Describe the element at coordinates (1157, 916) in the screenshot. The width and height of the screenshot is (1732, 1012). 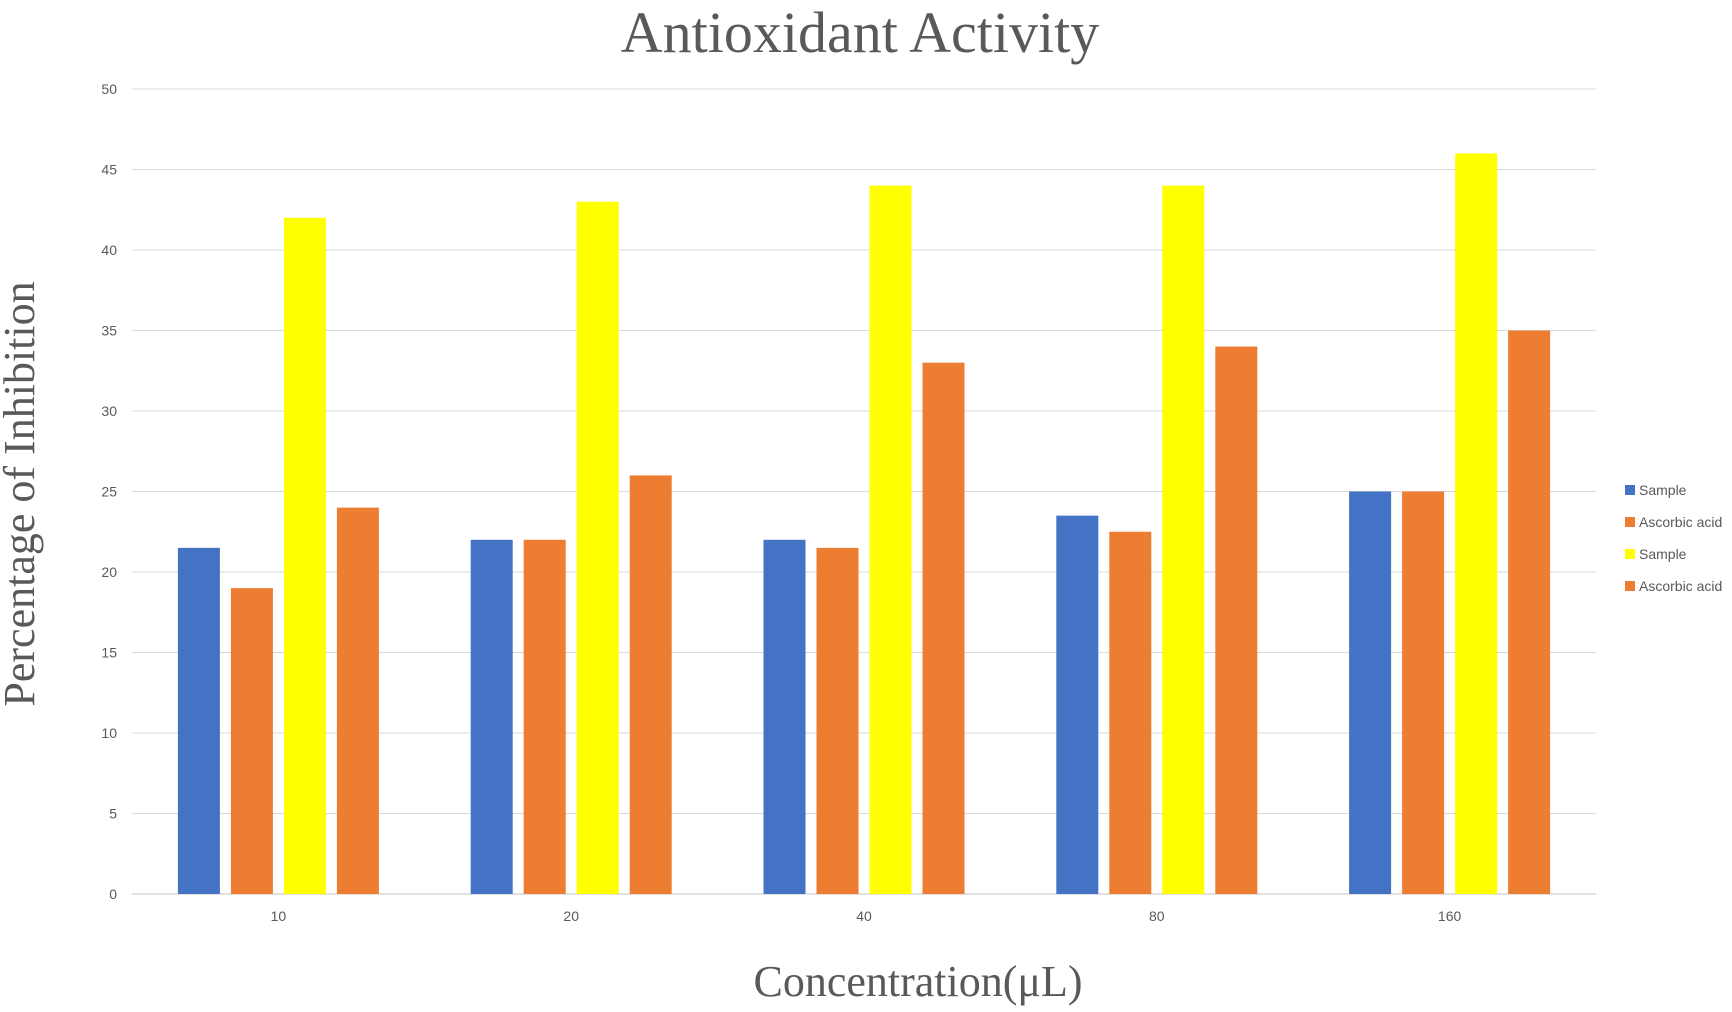
I see `x-tick-label: 80` at that location.